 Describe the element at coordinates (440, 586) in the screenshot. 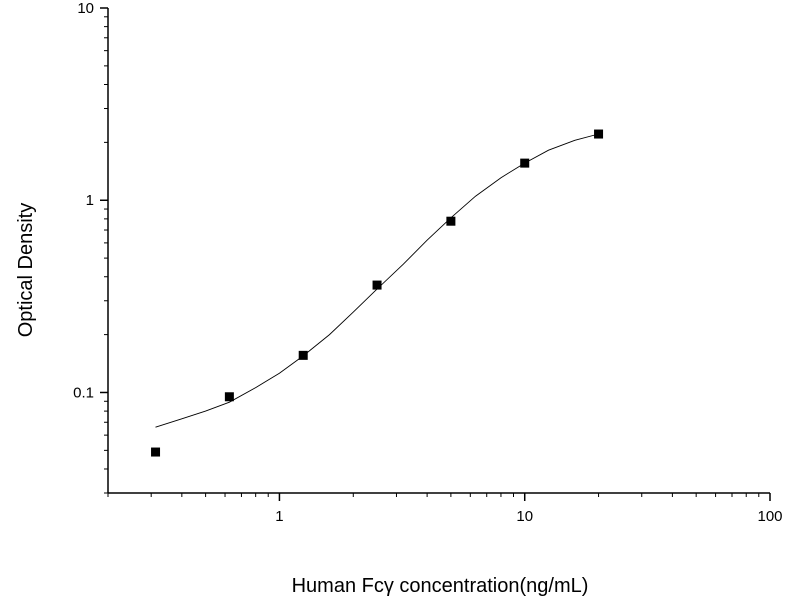

I see `x-axis-title: Human Fcγ concentration(ng/mL)` at that location.